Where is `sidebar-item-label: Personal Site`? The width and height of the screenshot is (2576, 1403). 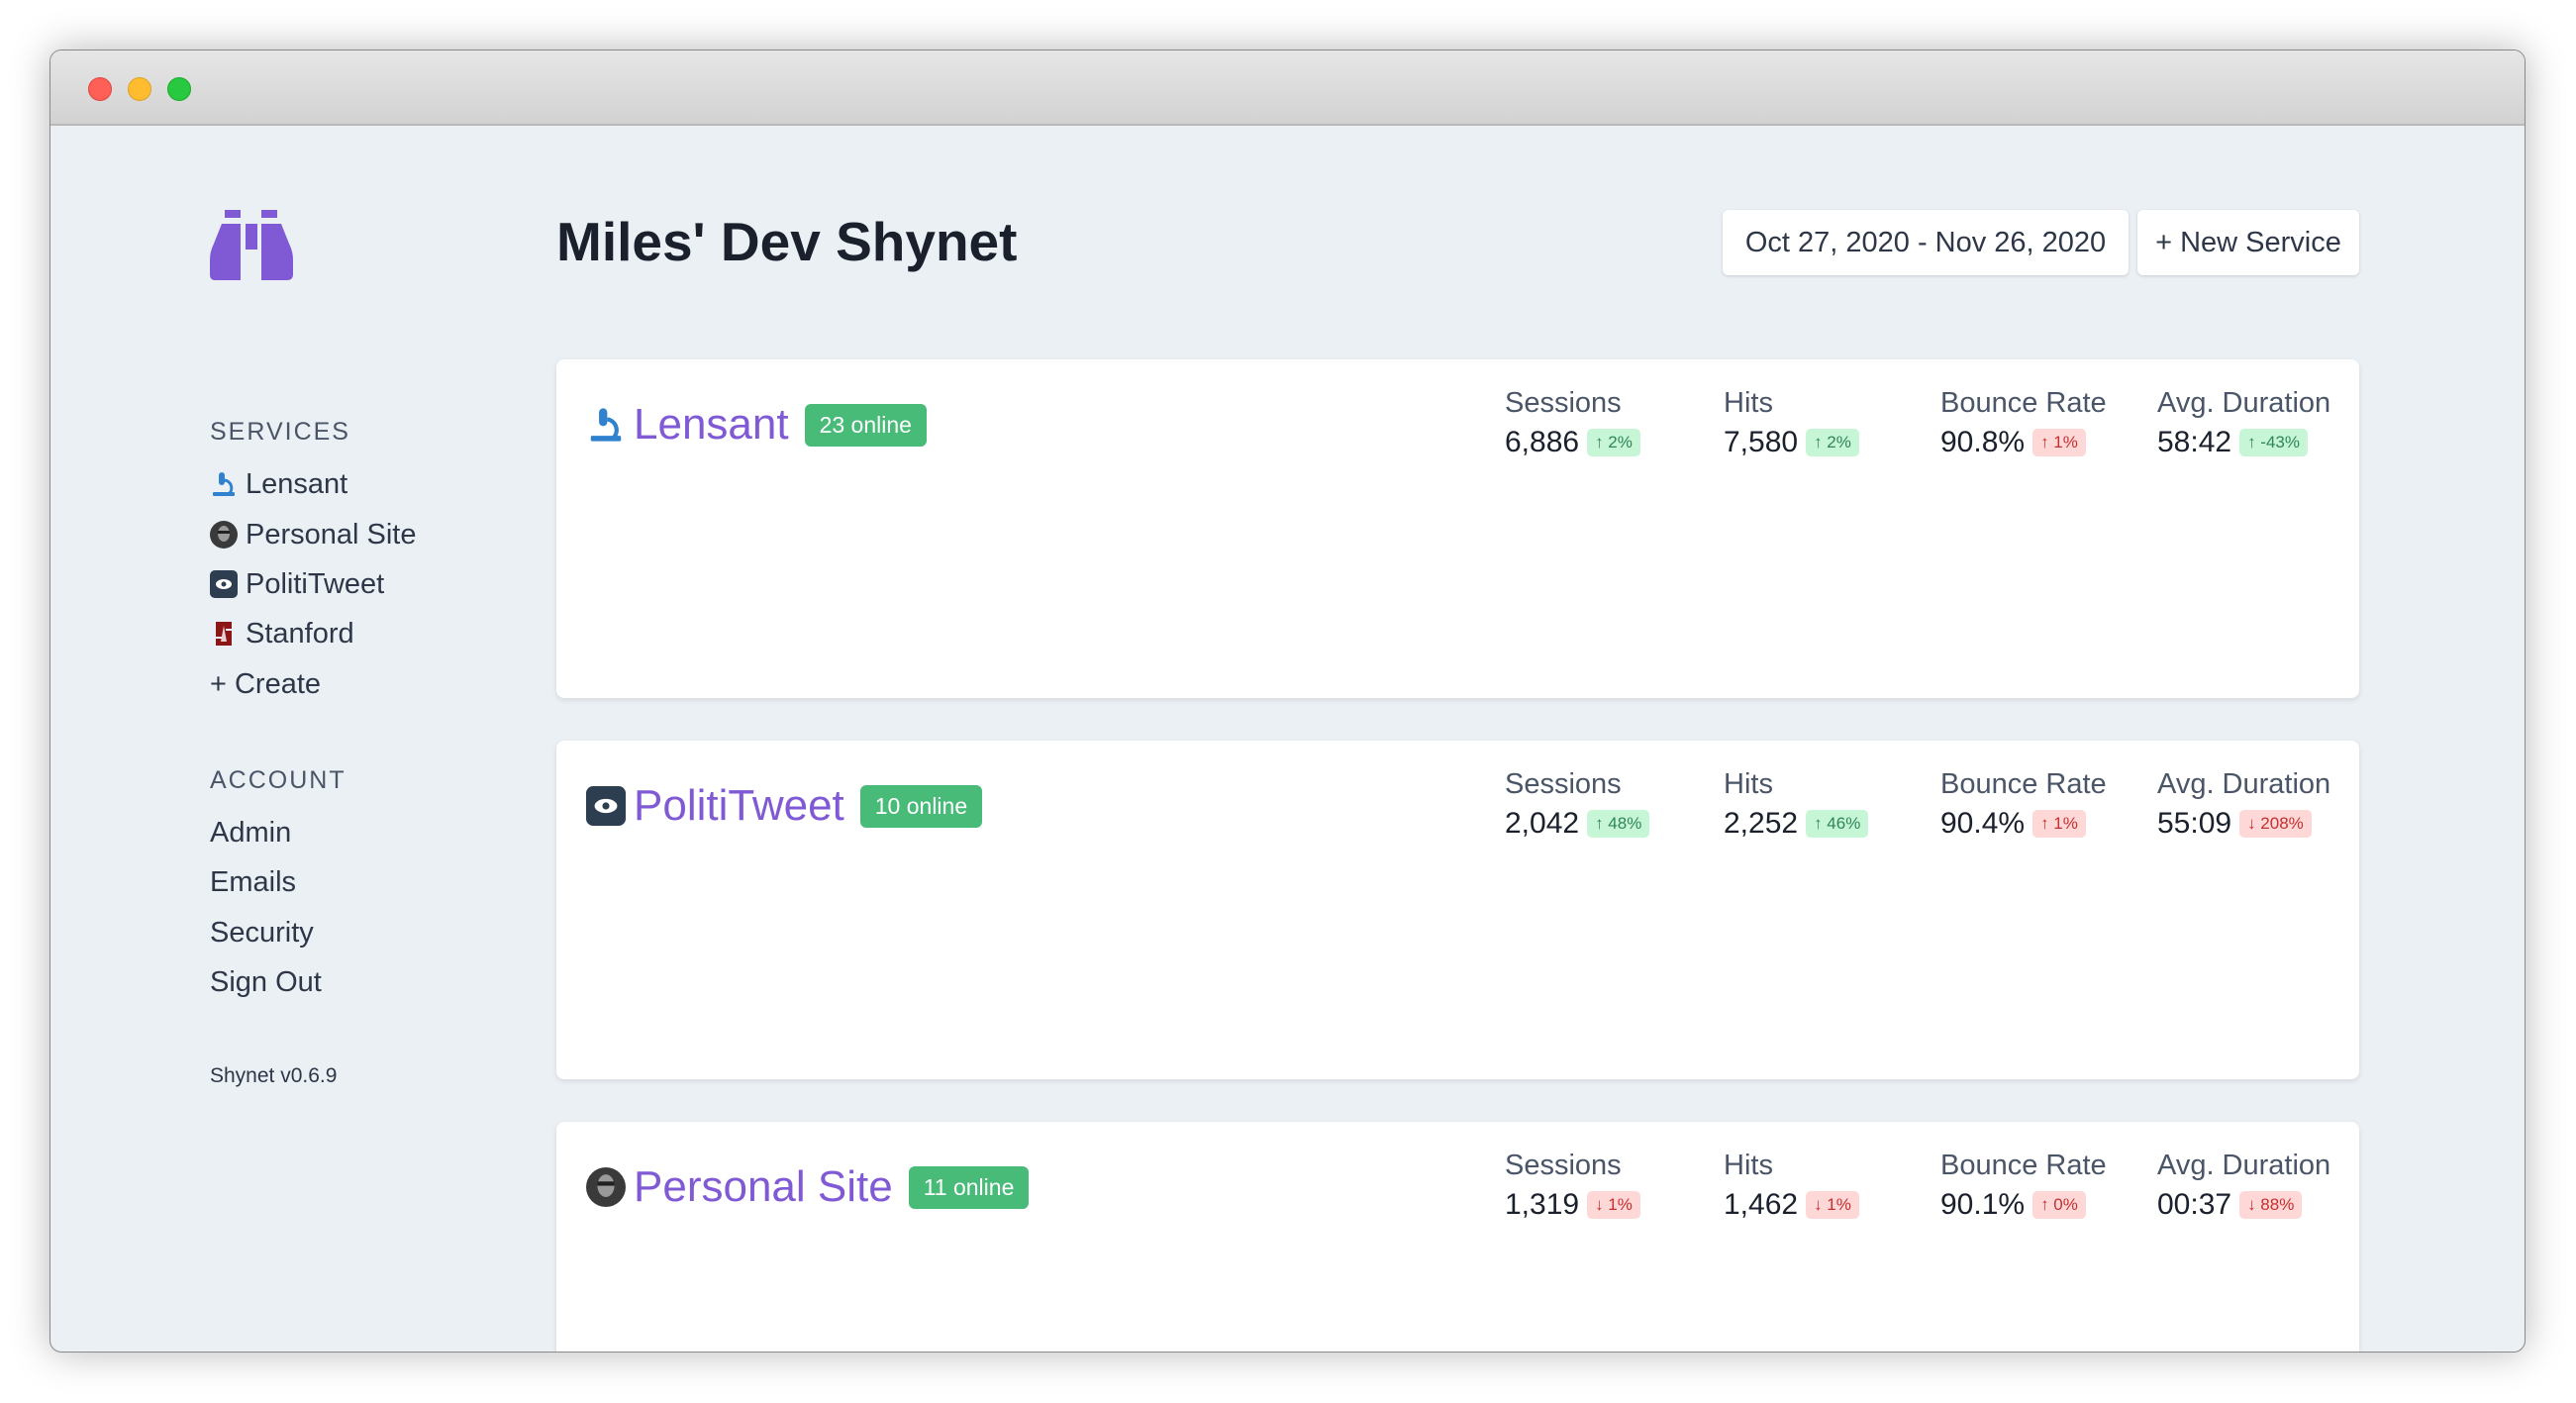 sidebar-item-label: Personal Site is located at coordinates (332, 534).